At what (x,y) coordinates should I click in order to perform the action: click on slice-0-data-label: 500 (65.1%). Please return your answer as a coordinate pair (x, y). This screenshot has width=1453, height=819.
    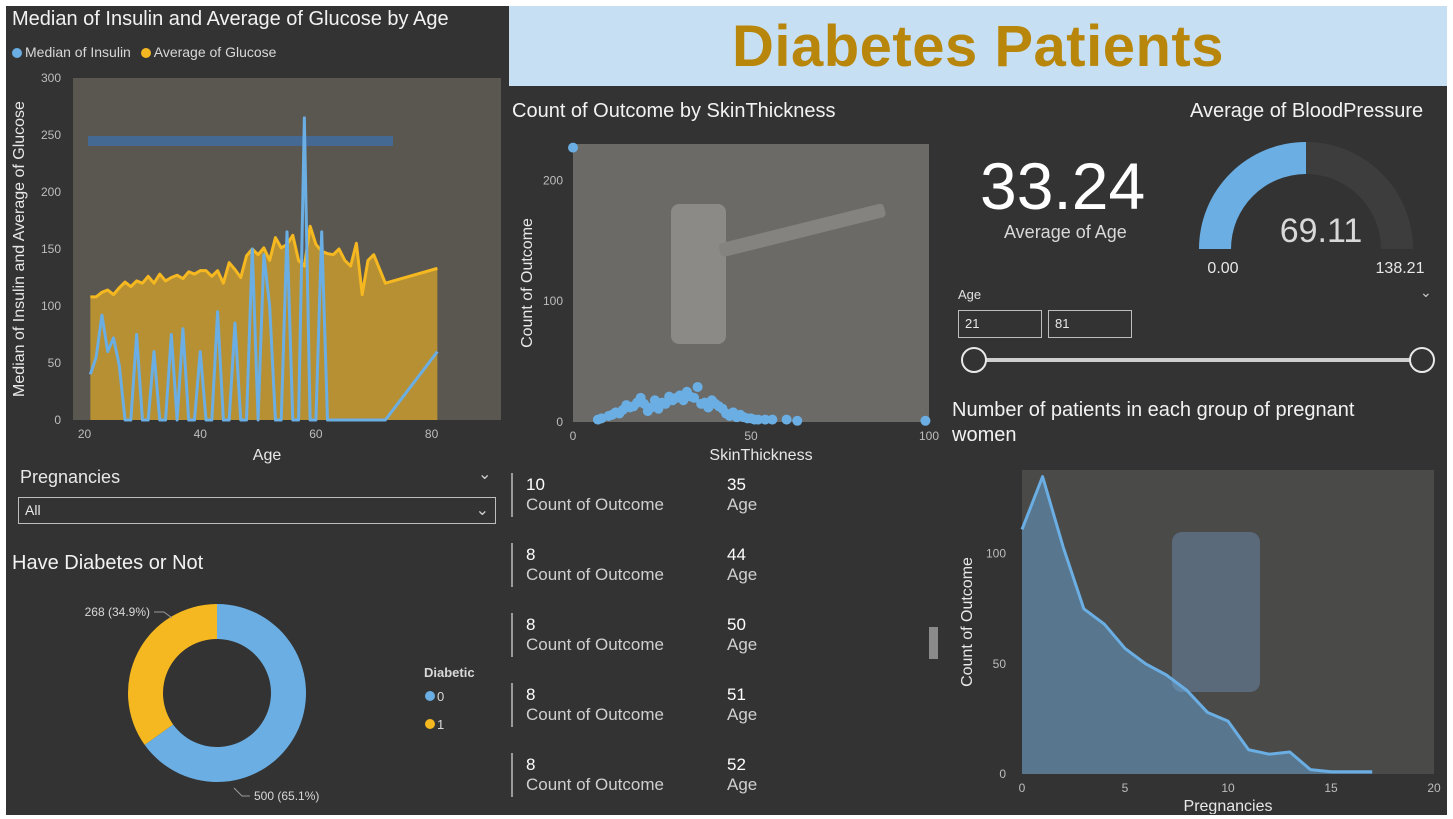
    Looking at the image, I should click on (286, 796).